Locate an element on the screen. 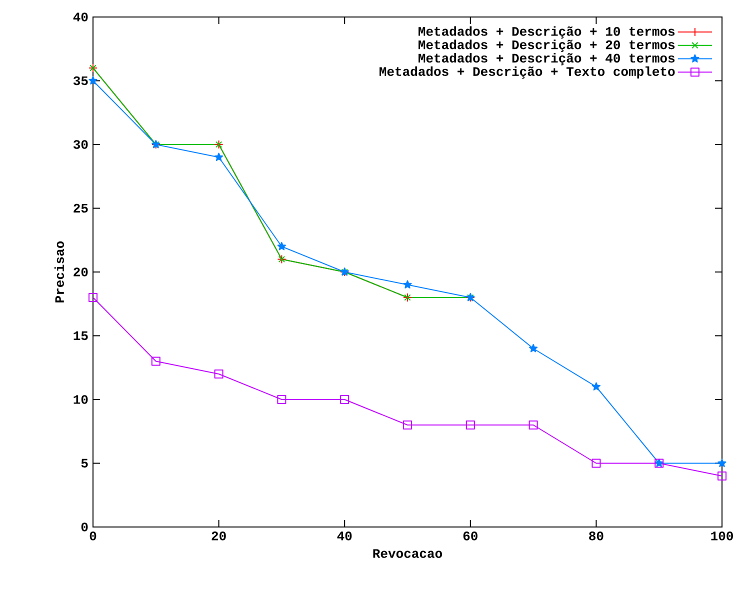 The width and height of the screenshot is (744, 598). x-tick-label: 20 is located at coordinates (219, 536).